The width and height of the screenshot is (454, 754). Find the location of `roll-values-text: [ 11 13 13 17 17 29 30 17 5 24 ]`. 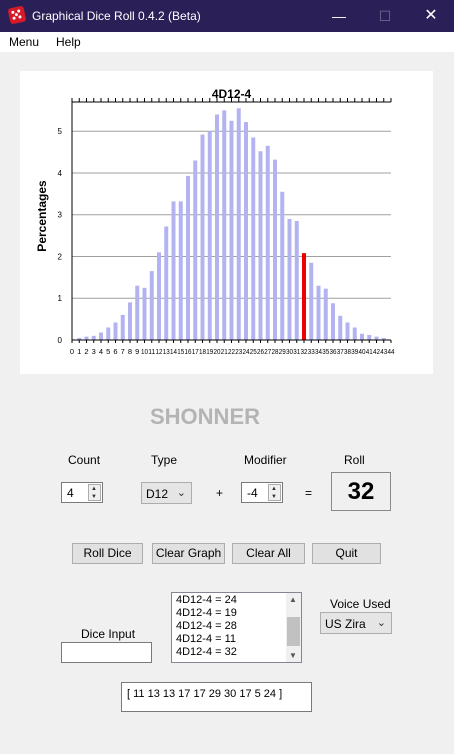

roll-values-text: [ 11 13 13 17 17 29 30 17 5 24 ] is located at coordinates (205, 694).